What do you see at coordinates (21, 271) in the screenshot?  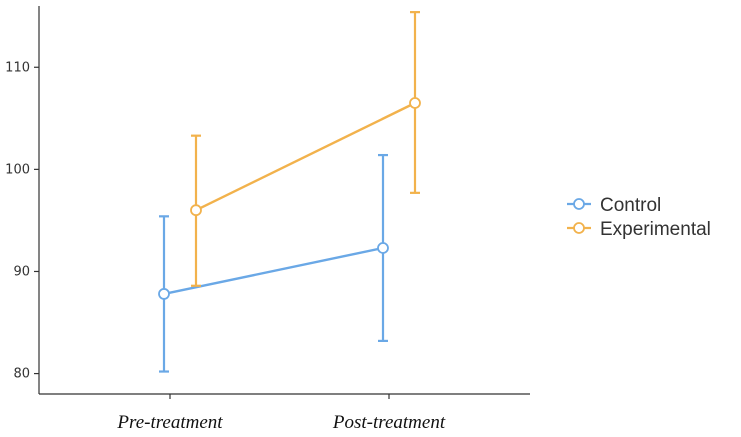 I see `y-tick-label: 90` at bounding box center [21, 271].